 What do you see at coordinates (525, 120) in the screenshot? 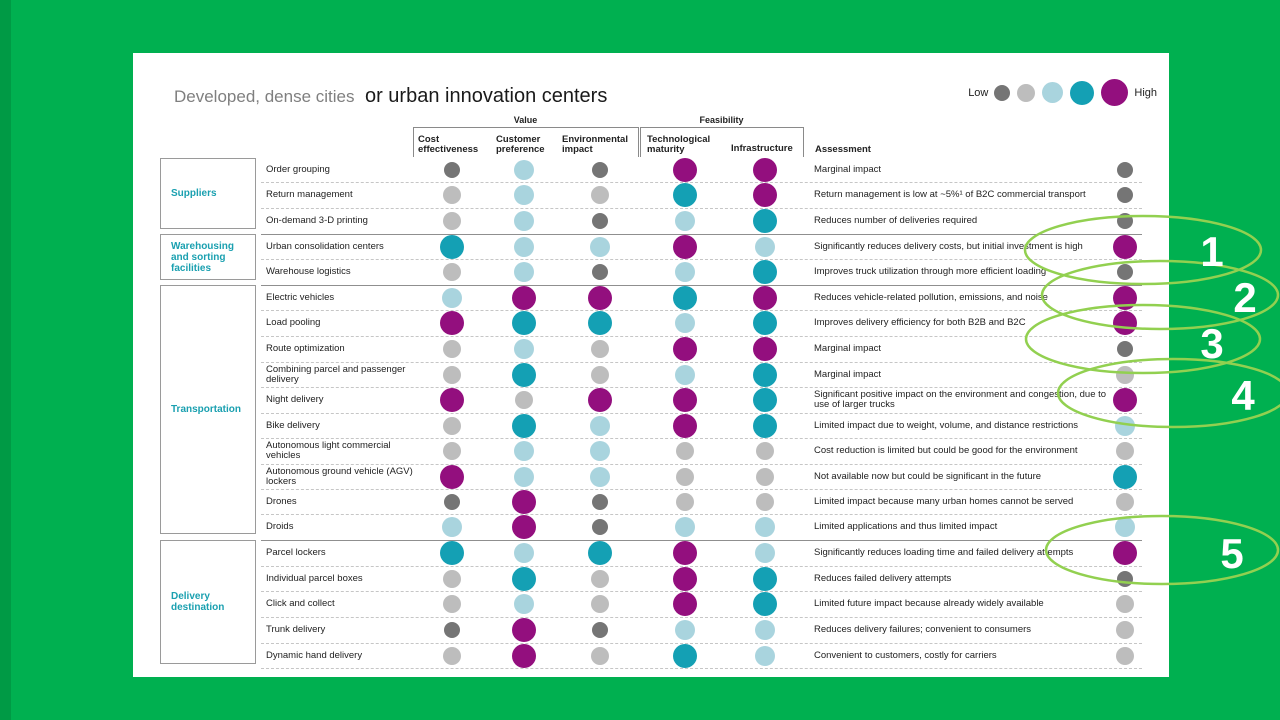
I see `value-group-header: Value` at bounding box center [525, 120].